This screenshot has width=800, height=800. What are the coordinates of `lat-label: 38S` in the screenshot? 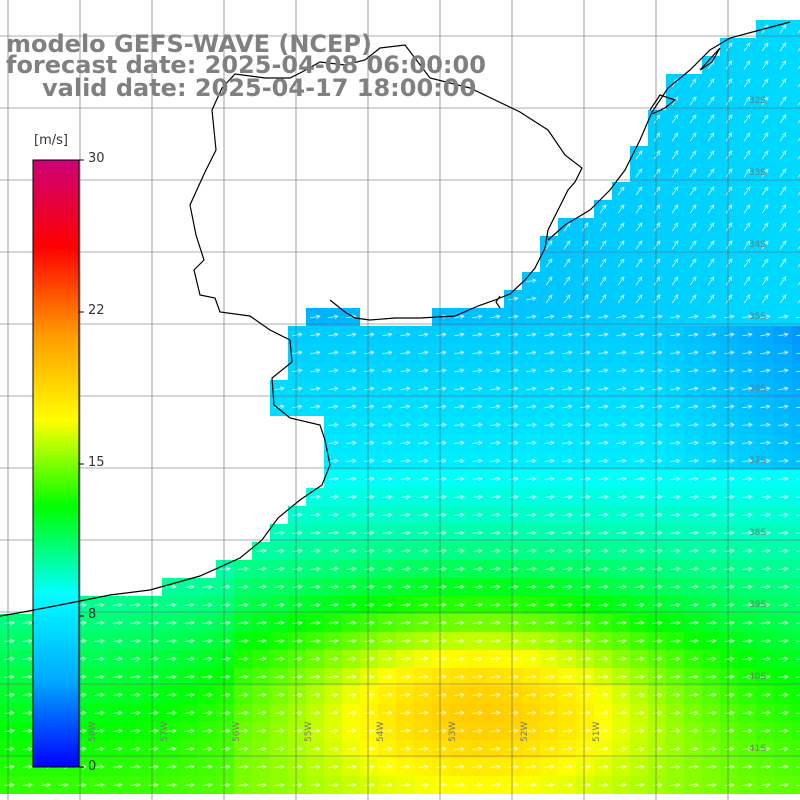 It's located at (757, 533).